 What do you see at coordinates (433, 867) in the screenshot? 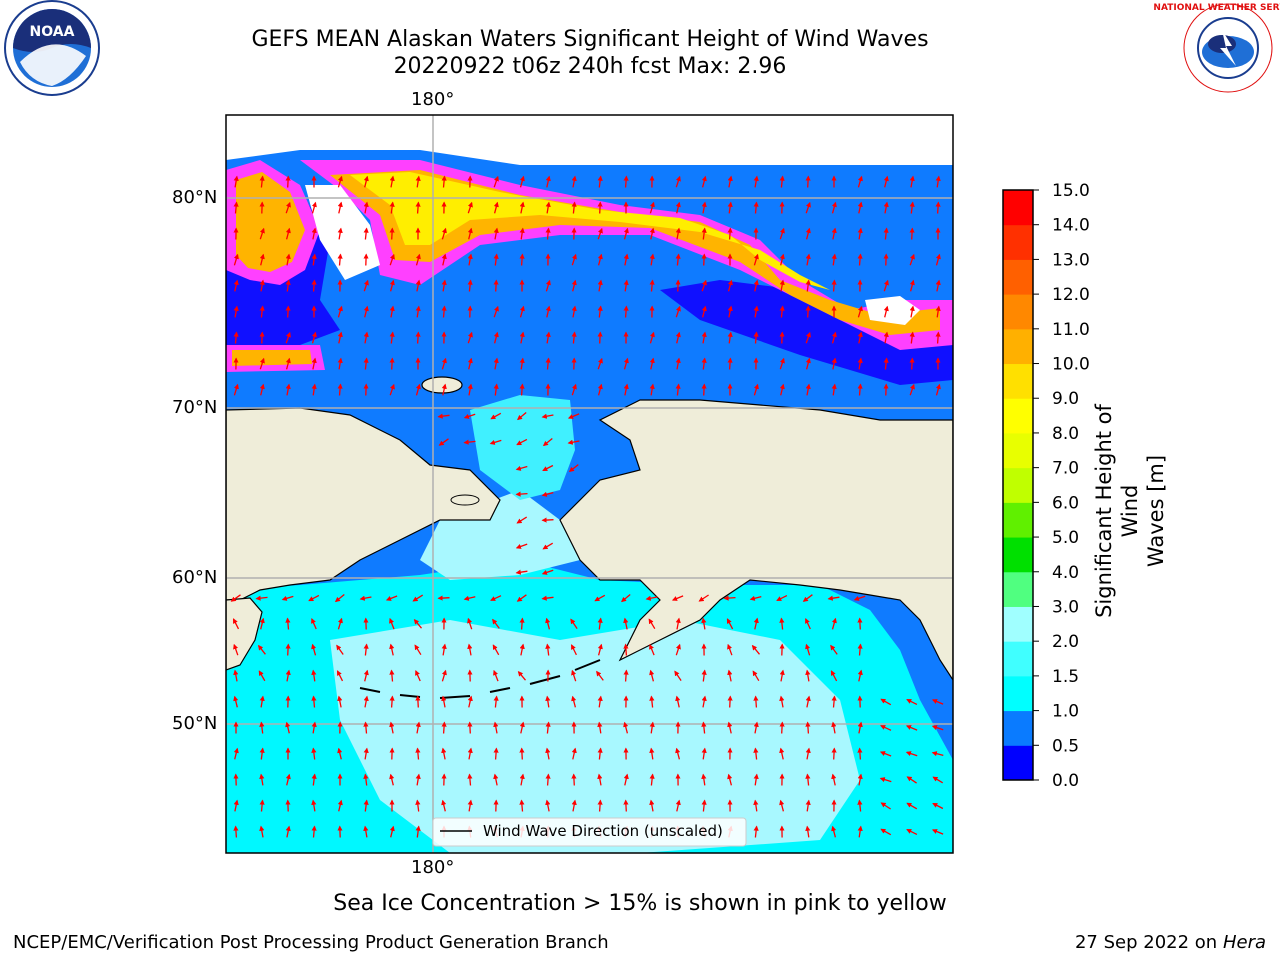
I see `lon-label-bottom: 180°` at bounding box center [433, 867].